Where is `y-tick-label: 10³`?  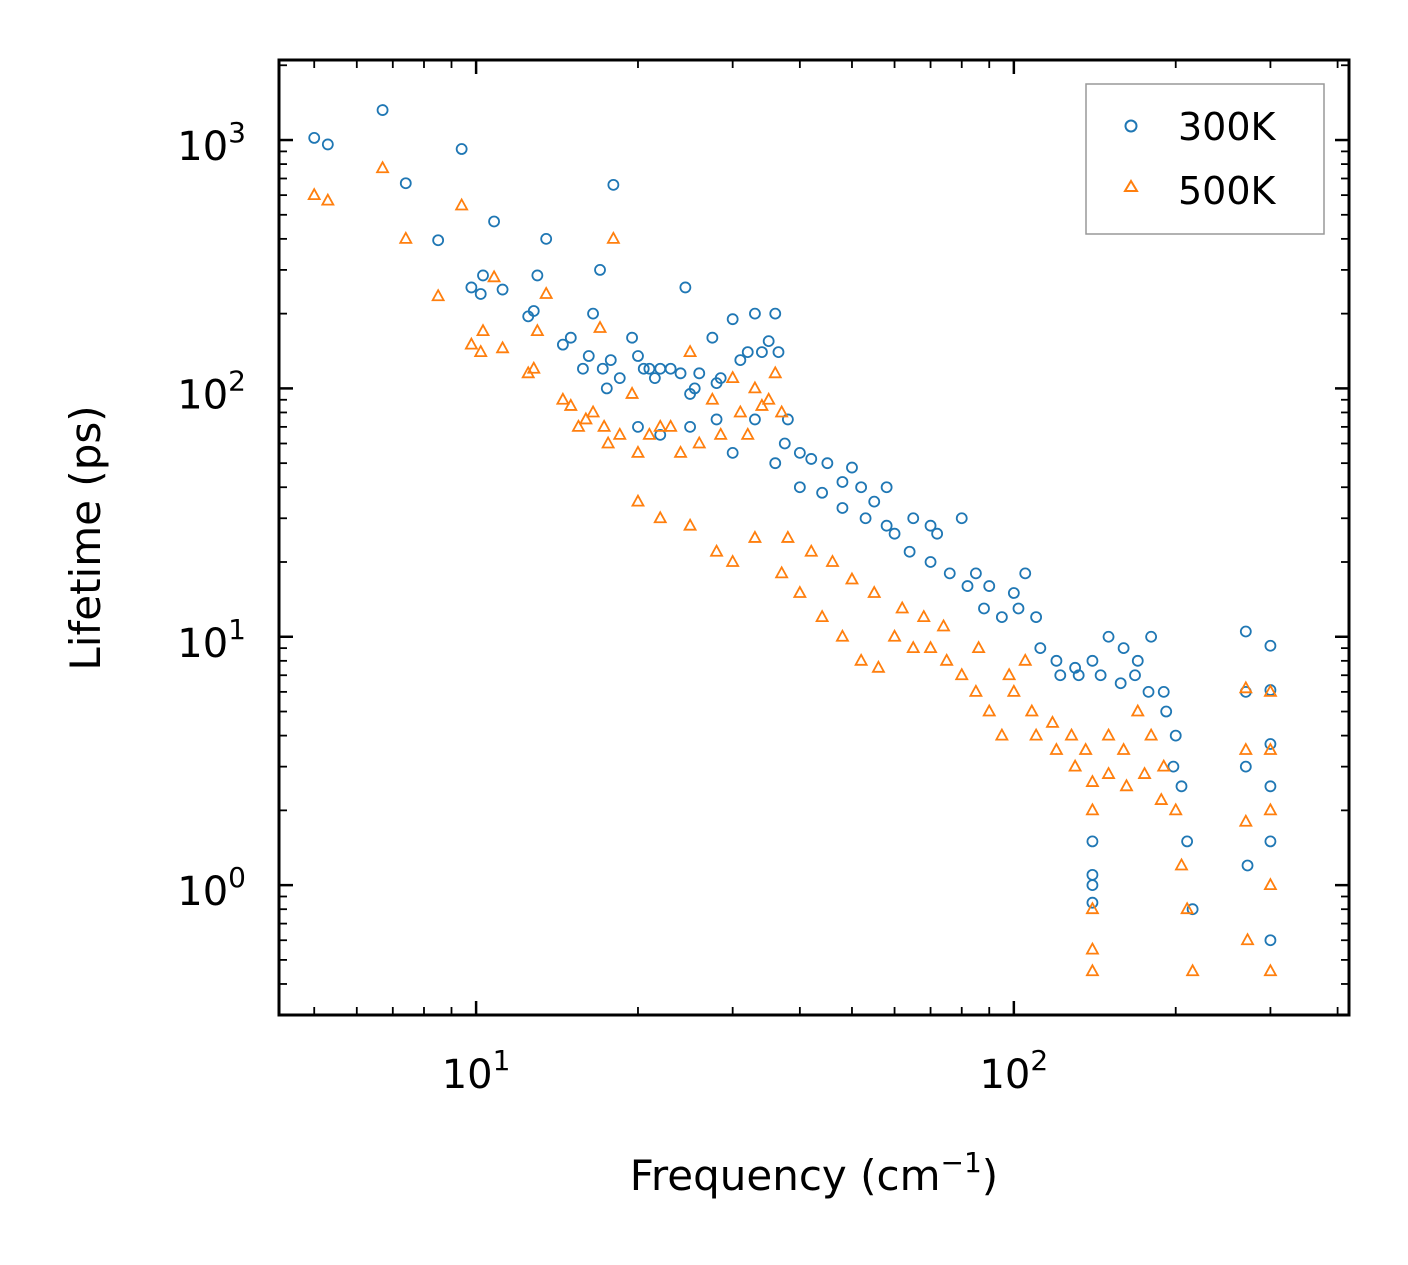 y-tick-label: 10³ is located at coordinates (211, 143).